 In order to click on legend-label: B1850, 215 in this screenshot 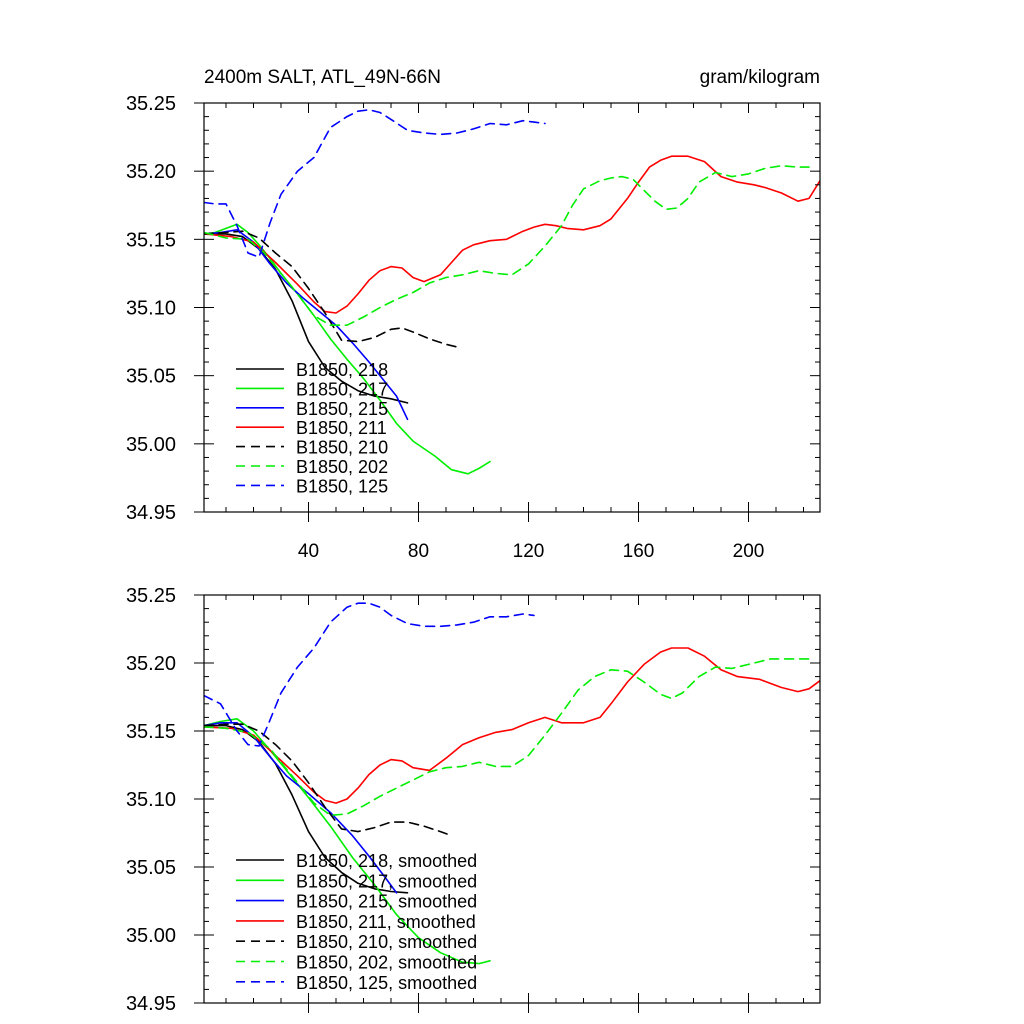, I will do `click(342, 409)`.